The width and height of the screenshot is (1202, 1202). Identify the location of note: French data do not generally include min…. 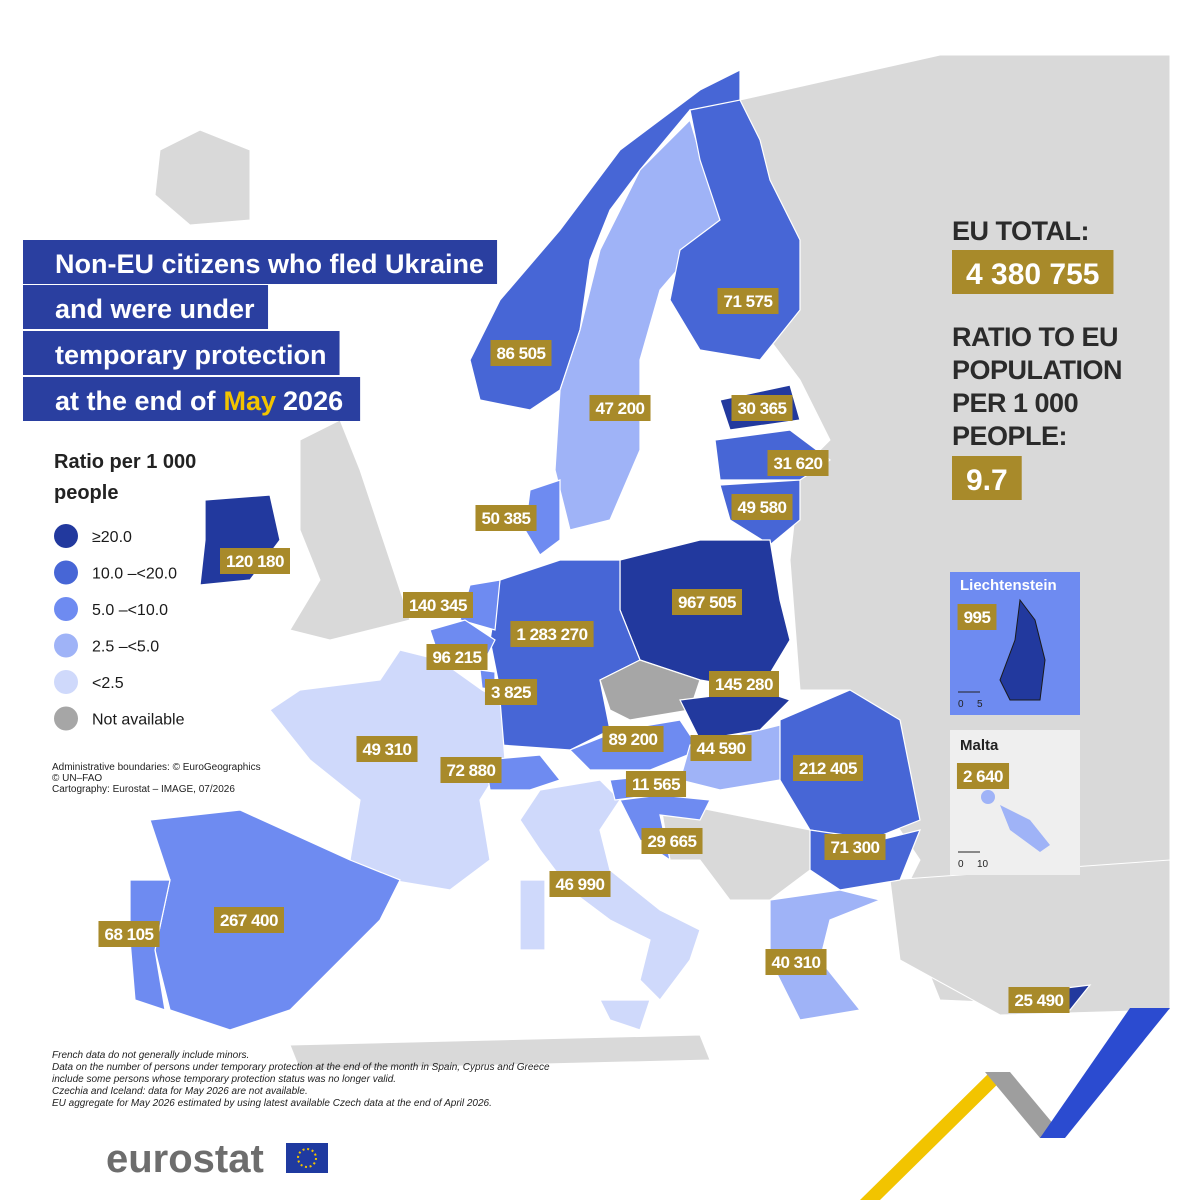
(150, 1055).